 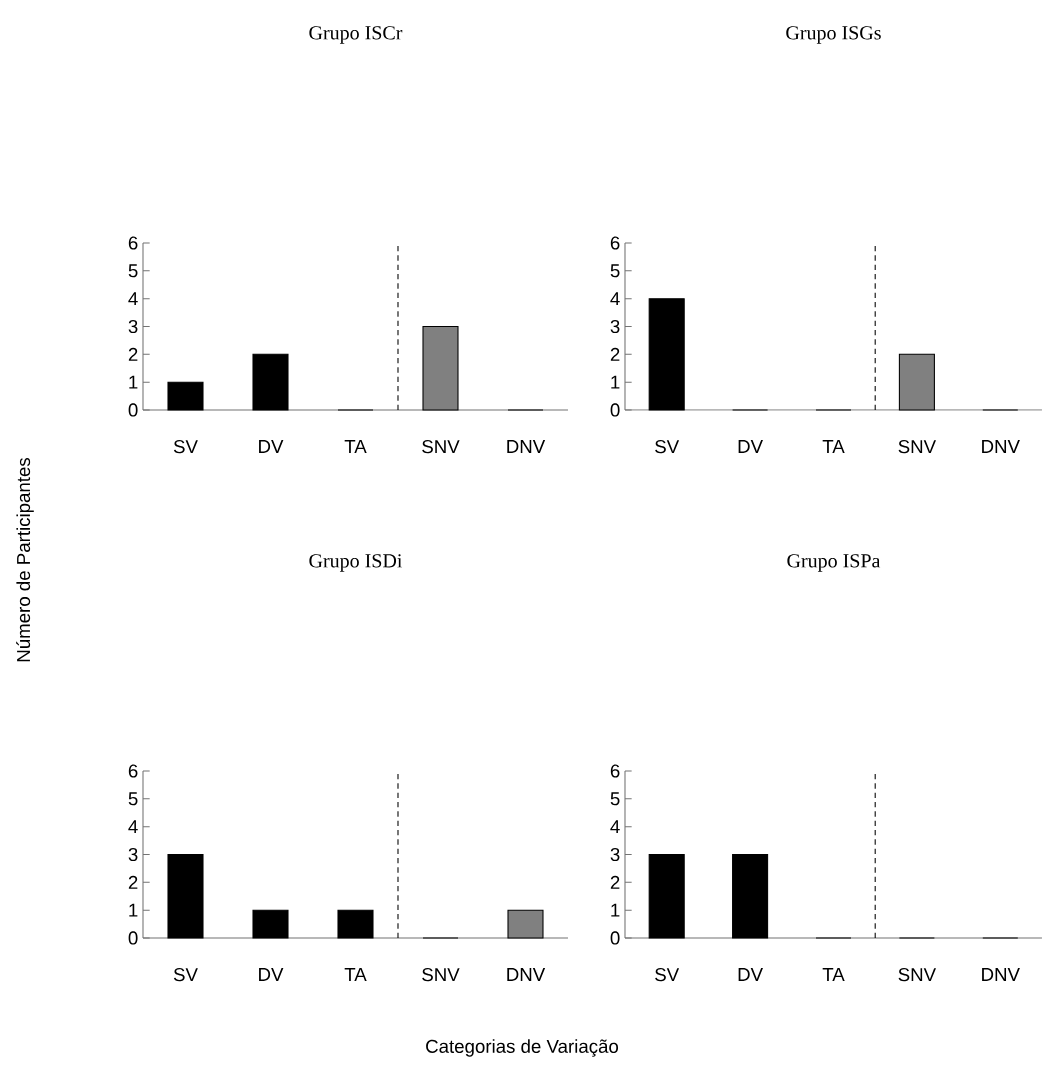 I want to click on y-axis-title: Número de Participantes, so click(x=25, y=560).